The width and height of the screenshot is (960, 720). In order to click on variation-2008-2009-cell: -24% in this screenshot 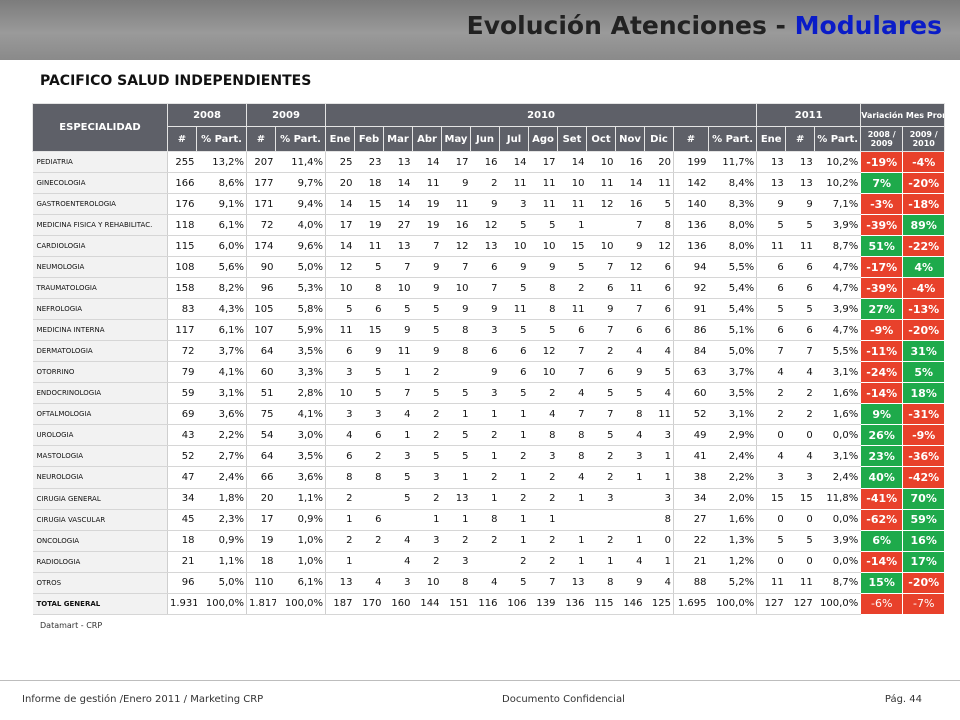, I will do `click(882, 372)`.